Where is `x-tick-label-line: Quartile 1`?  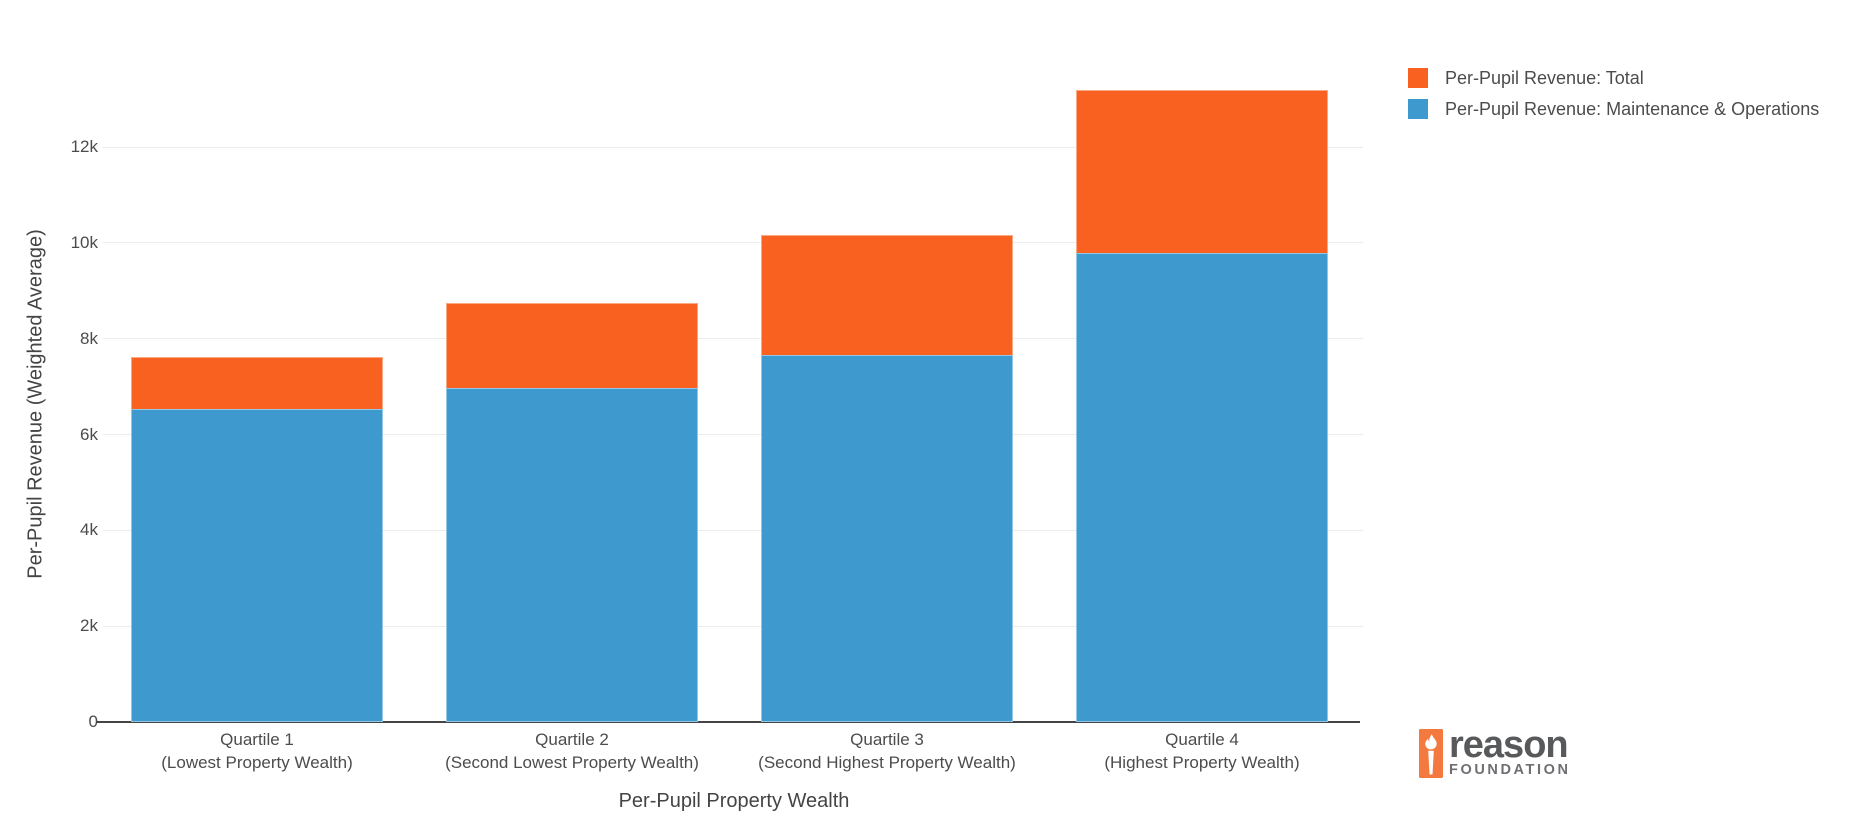
x-tick-label-line: Quartile 1 is located at coordinates (257, 739).